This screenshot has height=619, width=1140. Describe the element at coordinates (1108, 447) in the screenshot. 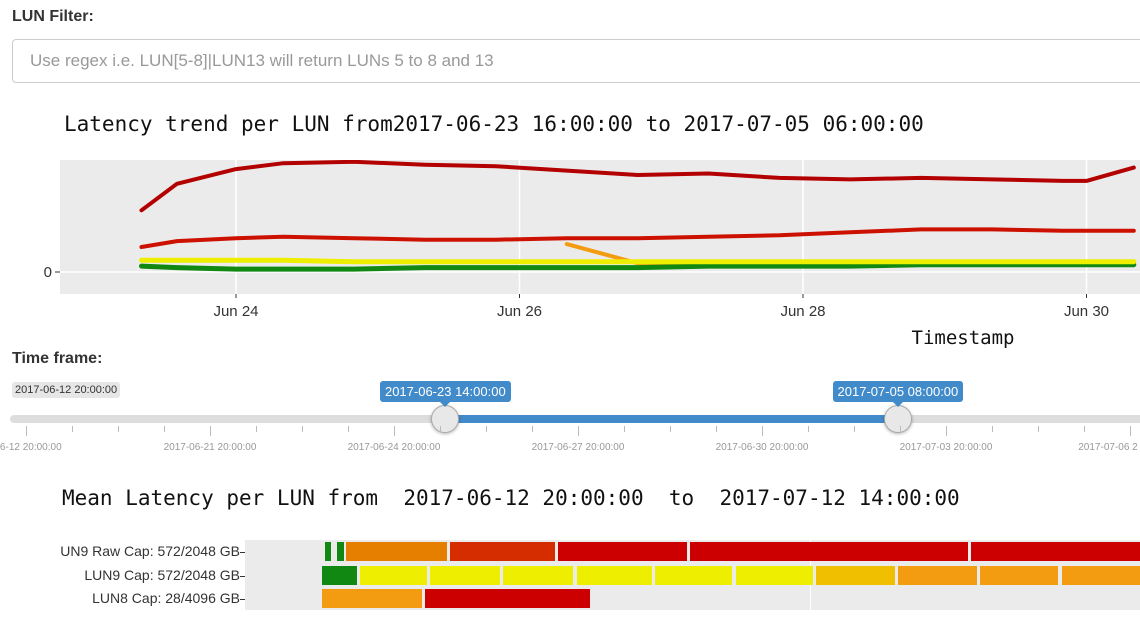

I see `slider-tick-label: 2017-07-06 2` at that location.